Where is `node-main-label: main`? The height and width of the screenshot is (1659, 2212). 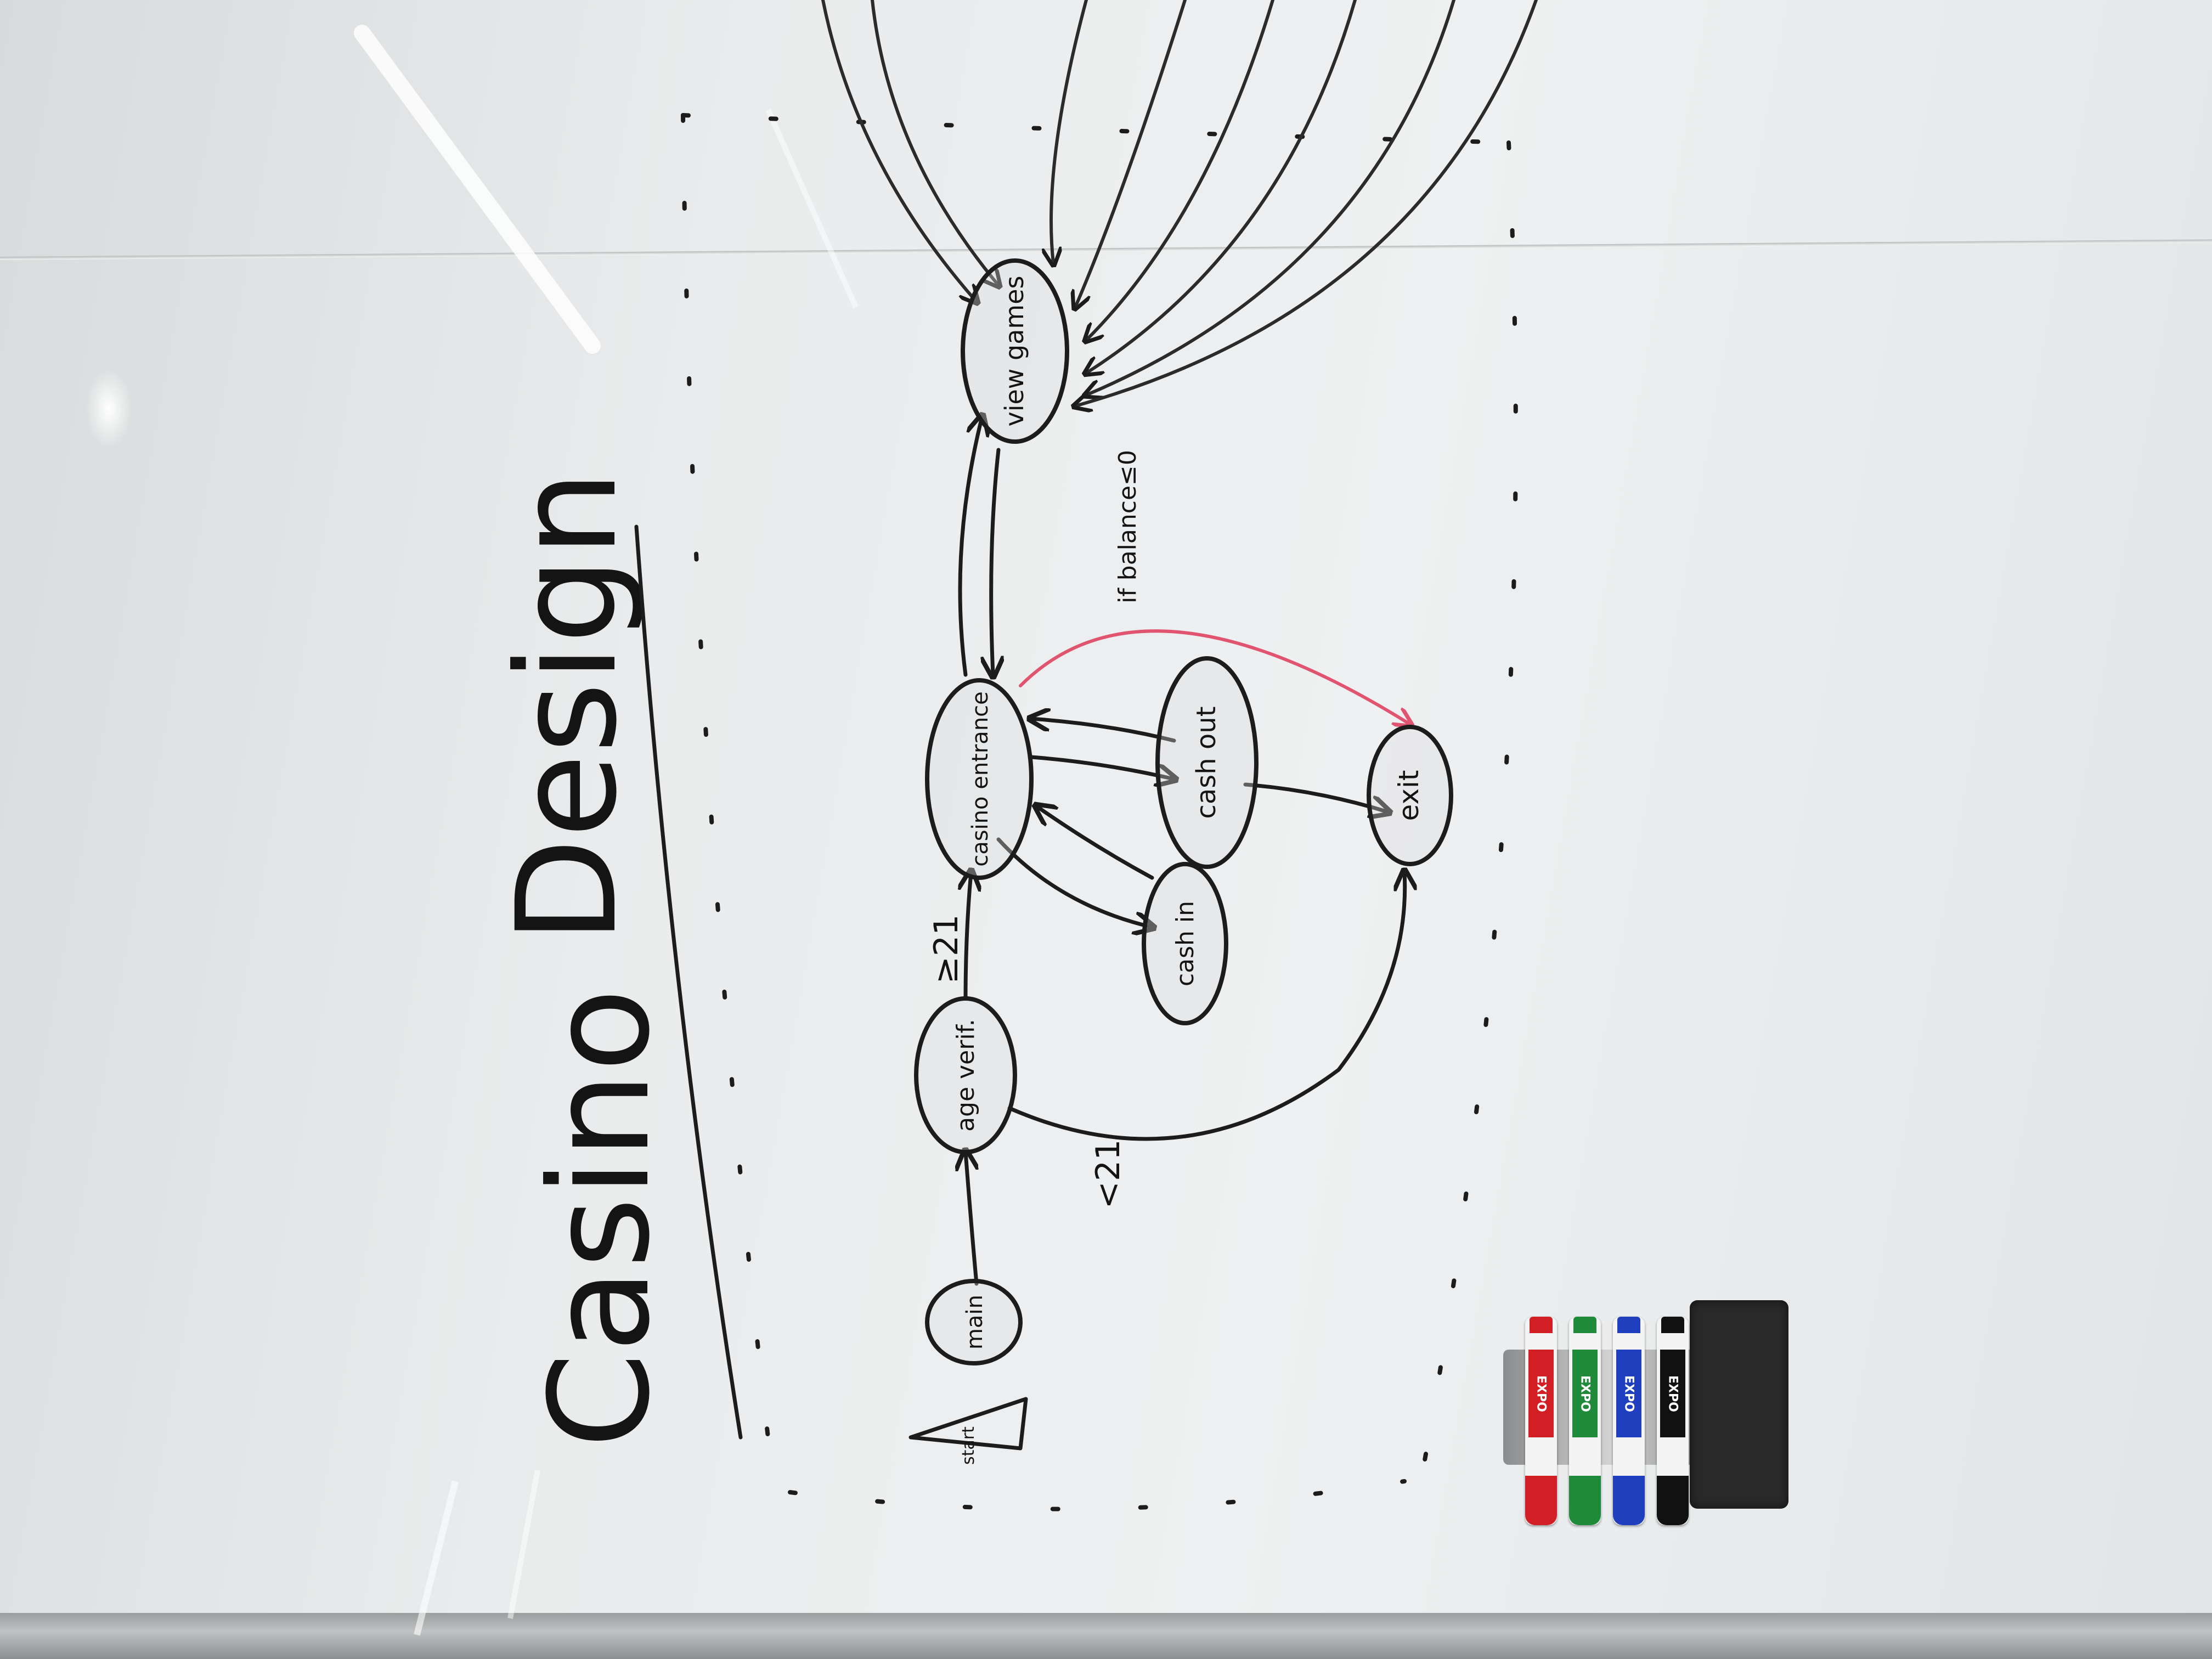 node-main-label: main is located at coordinates (975, 1322).